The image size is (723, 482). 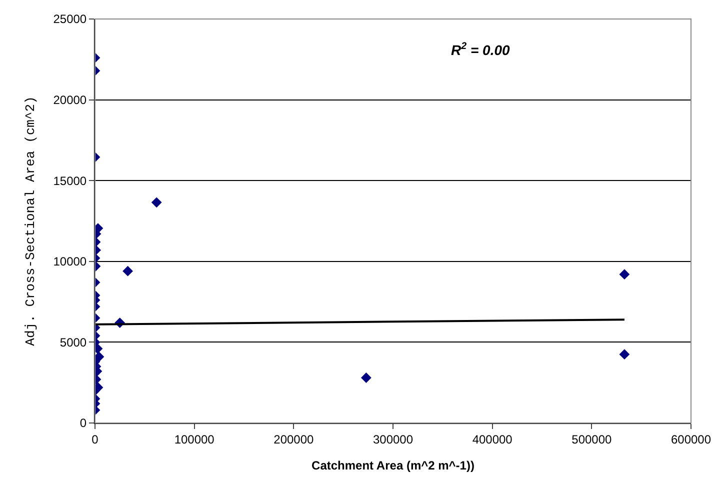 What do you see at coordinates (70, 181) in the screenshot?
I see `y-tick-label: 15000` at bounding box center [70, 181].